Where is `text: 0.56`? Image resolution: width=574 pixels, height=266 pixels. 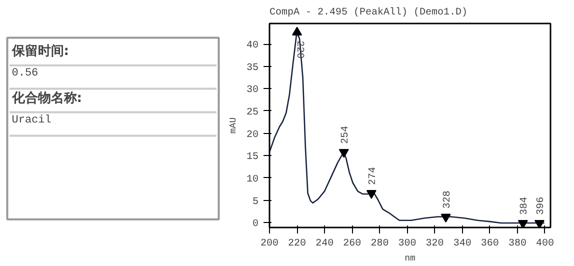 text: 0.56 is located at coordinates (25, 73).